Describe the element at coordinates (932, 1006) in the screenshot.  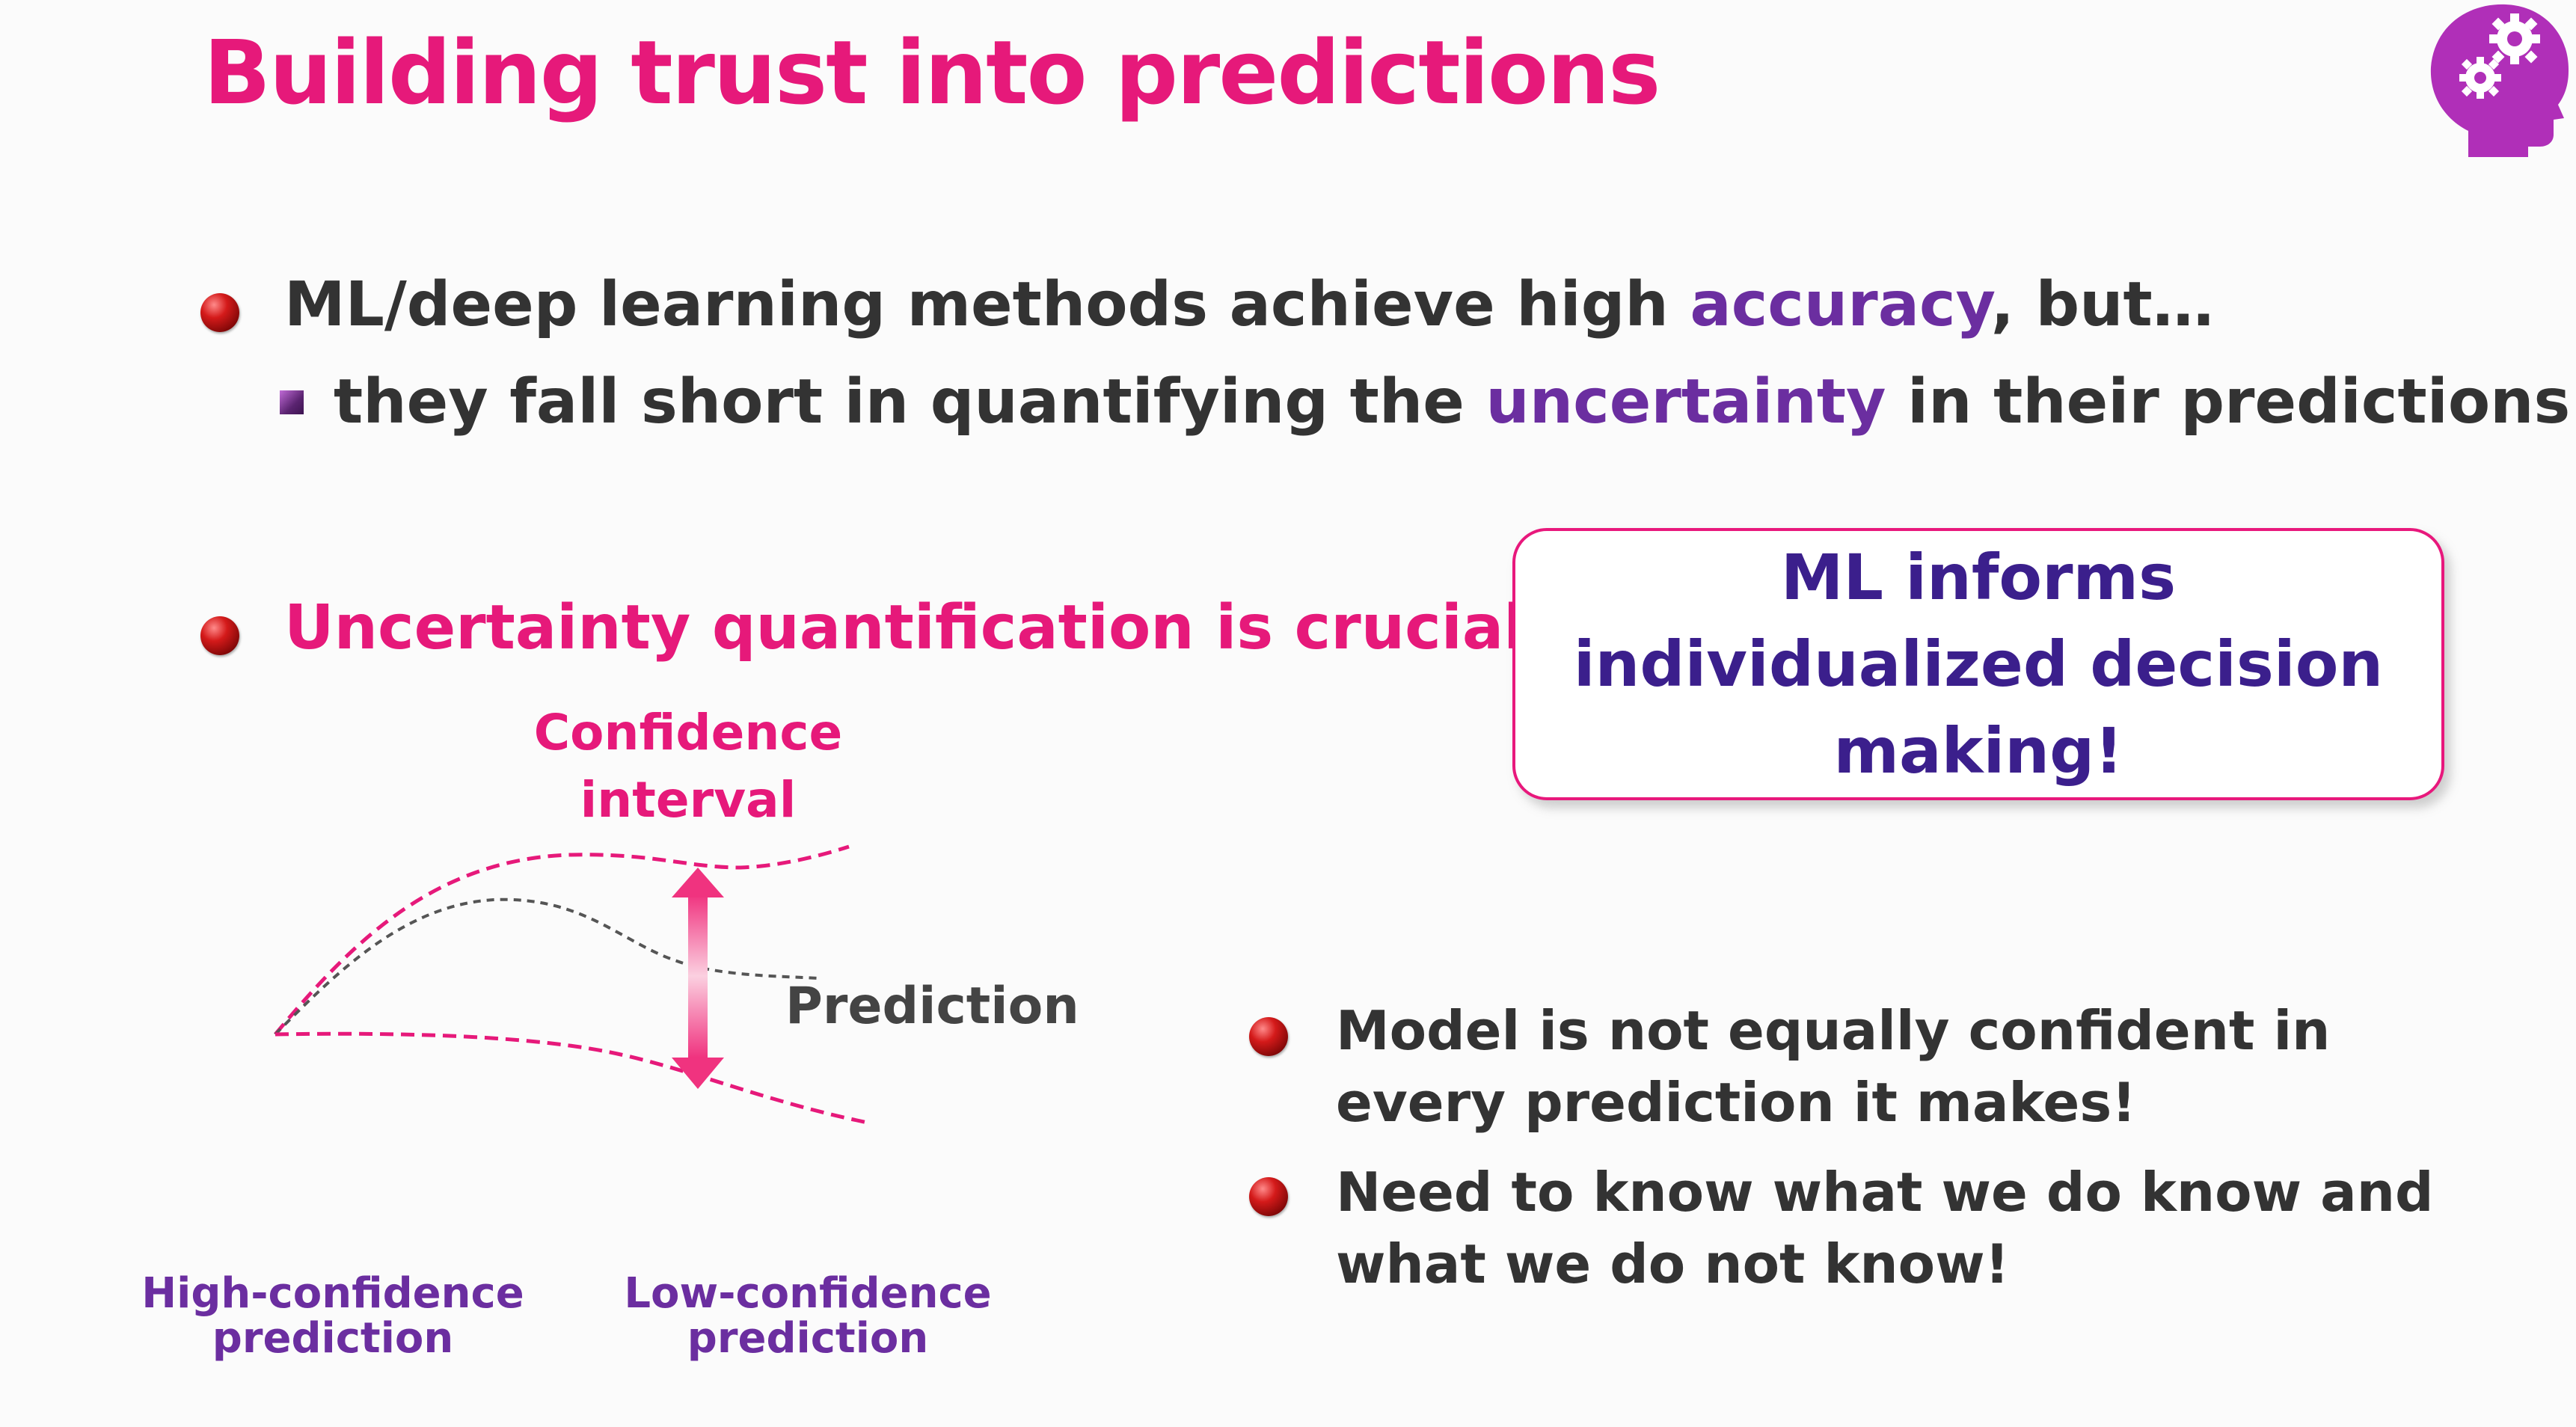
I see `prediction-label: Prediction` at that location.